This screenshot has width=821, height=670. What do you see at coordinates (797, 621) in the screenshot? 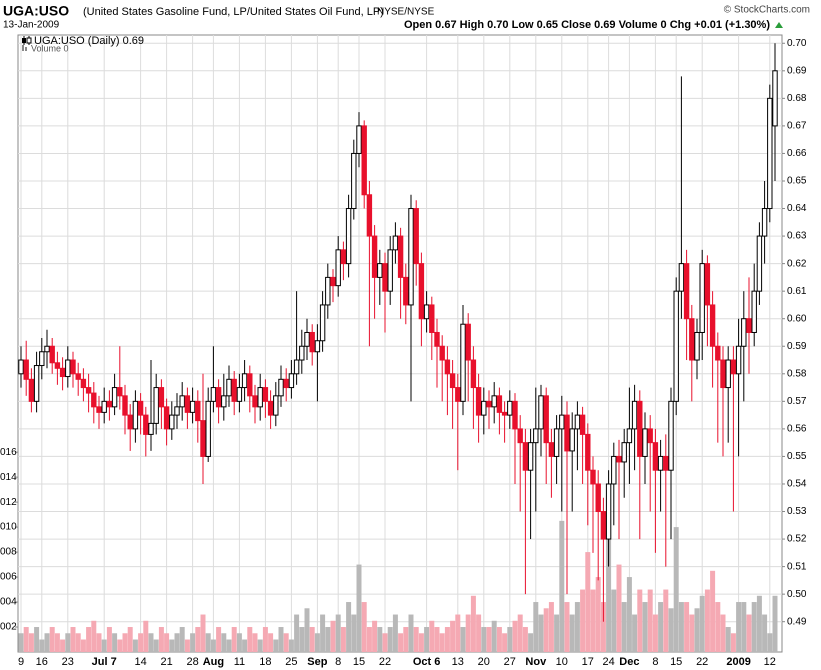
I see `y-tick-label: 0.49` at bounding box center [797, 621].